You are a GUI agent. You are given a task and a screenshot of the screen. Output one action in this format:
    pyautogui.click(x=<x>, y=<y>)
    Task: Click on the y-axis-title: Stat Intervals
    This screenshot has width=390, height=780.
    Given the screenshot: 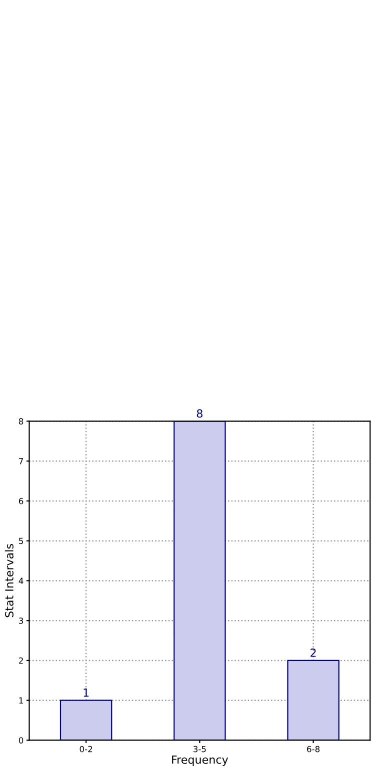 What is the action you would take?
    pyautogui.click(x=9, y=581)
    